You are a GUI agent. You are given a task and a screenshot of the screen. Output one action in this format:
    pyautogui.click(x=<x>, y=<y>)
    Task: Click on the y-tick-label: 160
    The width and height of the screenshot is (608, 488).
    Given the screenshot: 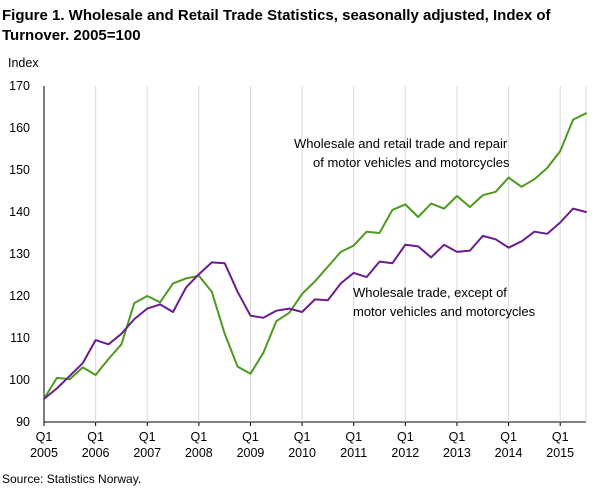 What is the action you would take?
    pyautogui.click(x=19, y=128)
    